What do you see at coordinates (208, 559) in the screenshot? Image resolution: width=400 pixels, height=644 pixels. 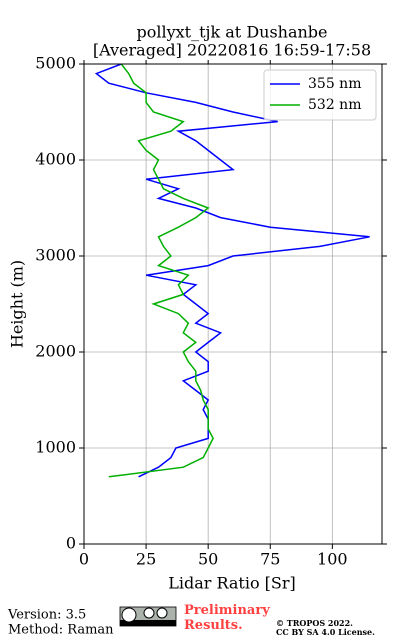 I see `x-tick-label: 50` at bounding box center [208, 559].